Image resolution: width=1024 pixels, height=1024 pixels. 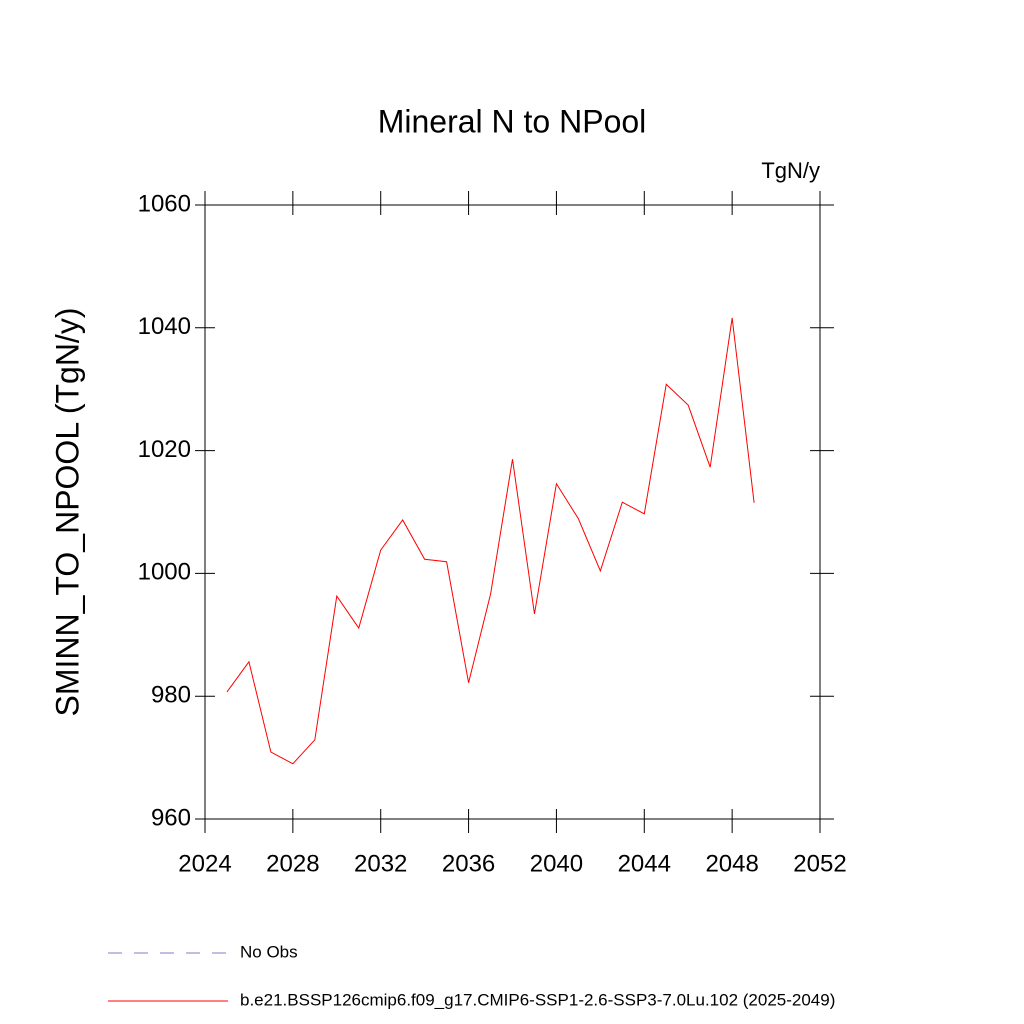 What do you see at coordinates (164, 326) in the screenshot?
I see `y-tick-label: 1040` at bounding box center [164, 326].